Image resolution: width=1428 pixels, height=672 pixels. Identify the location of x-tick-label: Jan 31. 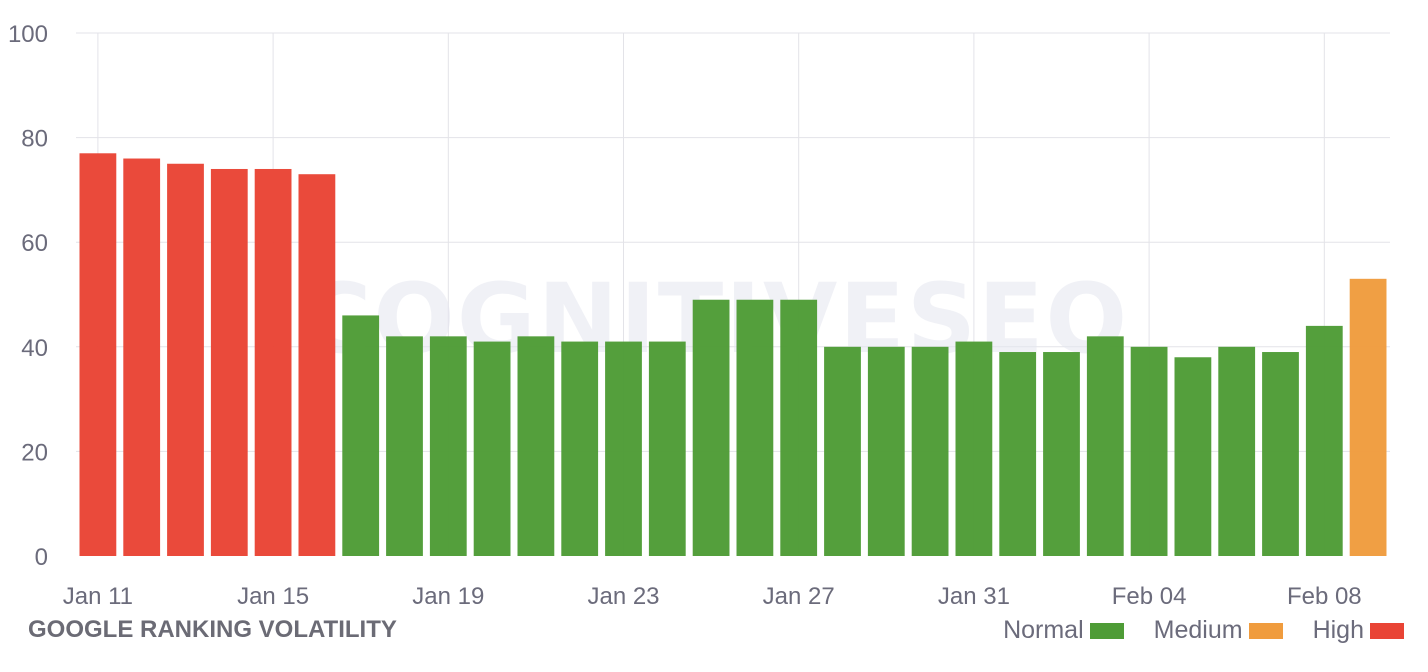
(974, 596).